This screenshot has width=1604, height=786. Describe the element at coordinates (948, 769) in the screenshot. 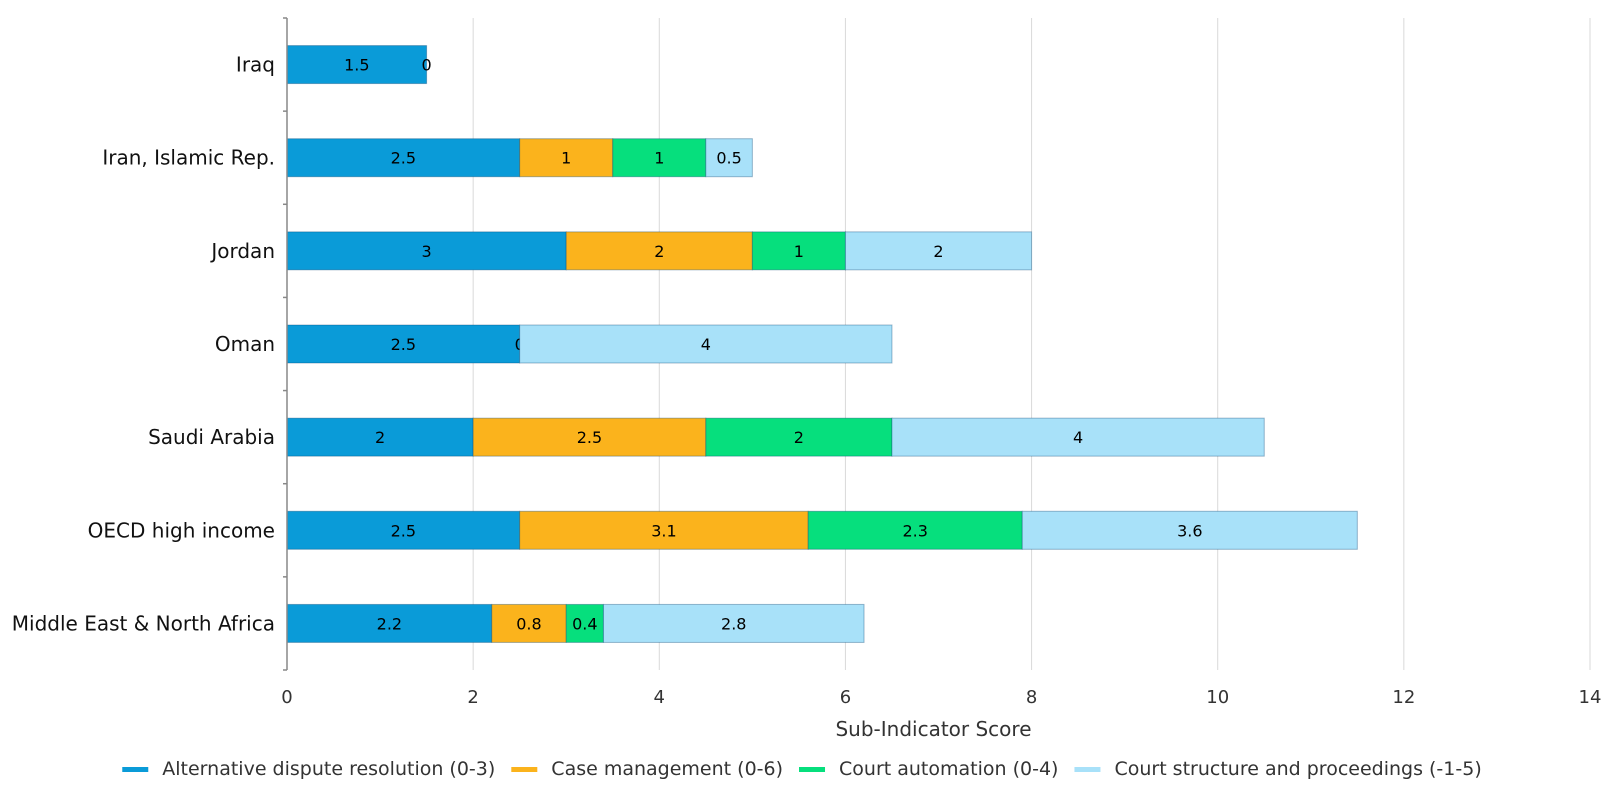

I see `legend-label: Court automation (0-4)` at that location.